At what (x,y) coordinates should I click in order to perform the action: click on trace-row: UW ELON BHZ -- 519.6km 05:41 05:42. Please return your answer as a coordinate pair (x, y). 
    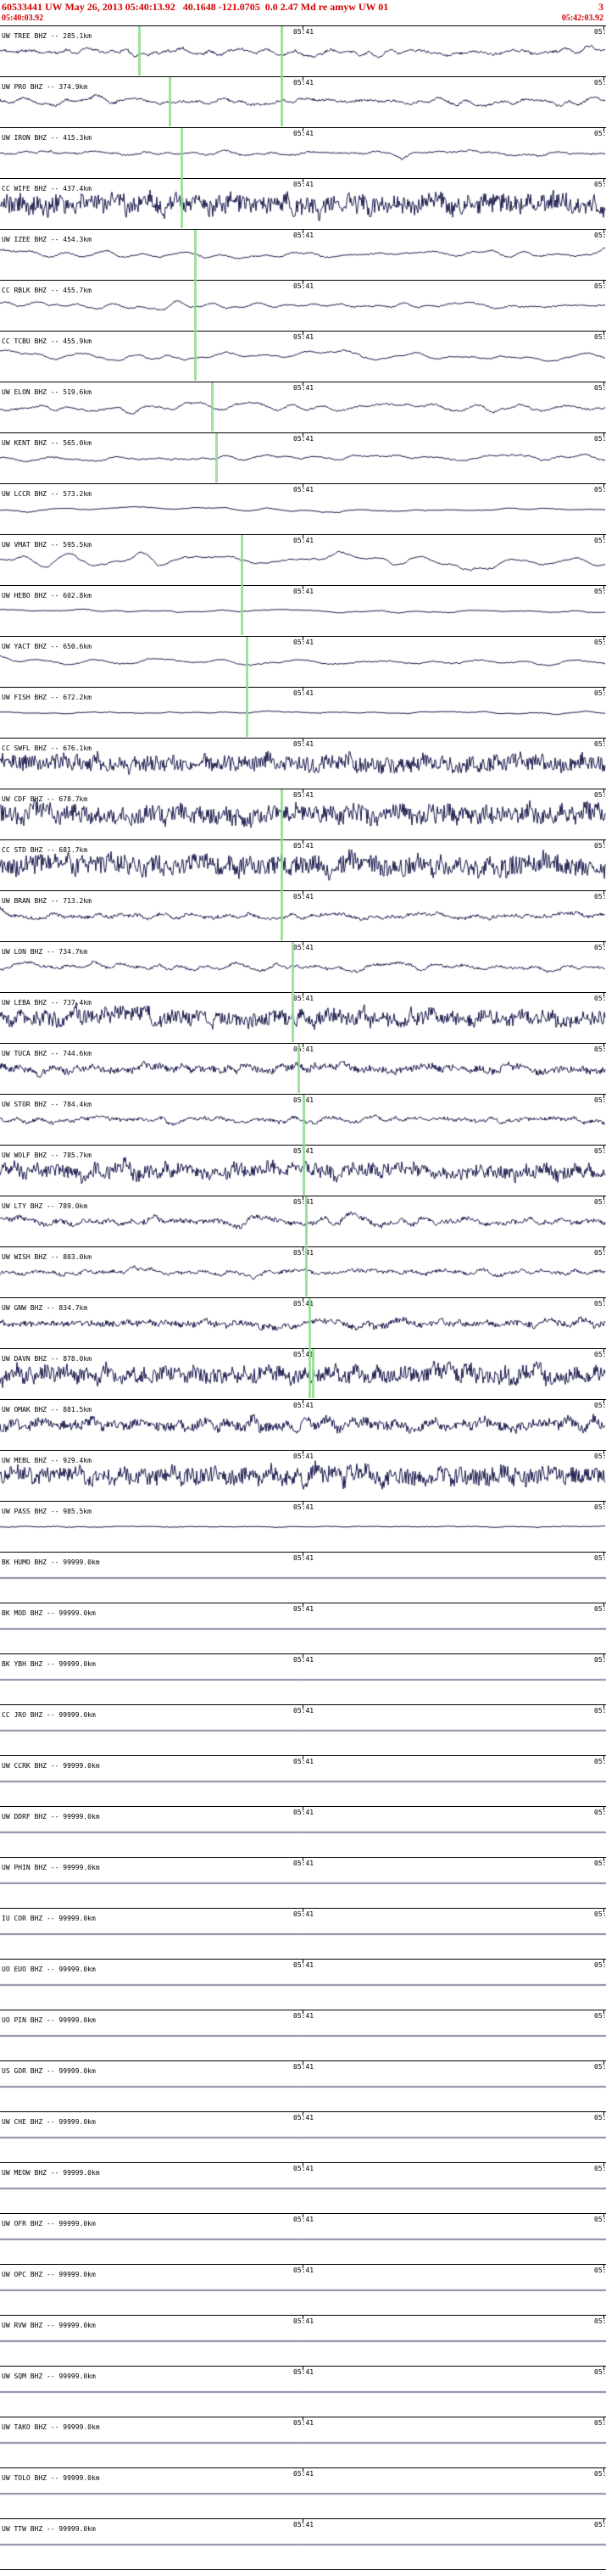
    Looking at the image, I should click on (303, 407).